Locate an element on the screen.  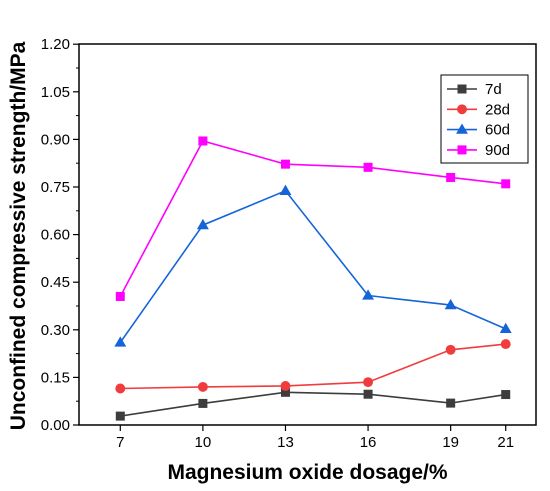
y-axis-ticks: 0.00 0.15 0.30 0.45 0.60 0.75 0.90 1.05 1.20 is located at coordinates (60, 235).